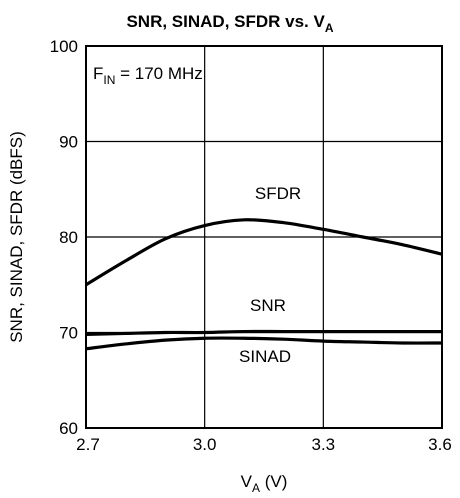  What do you see at coordinates (268, 305) in the screenshot?
I see `series-label-snr: SNR` at bounding box center [268, 305].